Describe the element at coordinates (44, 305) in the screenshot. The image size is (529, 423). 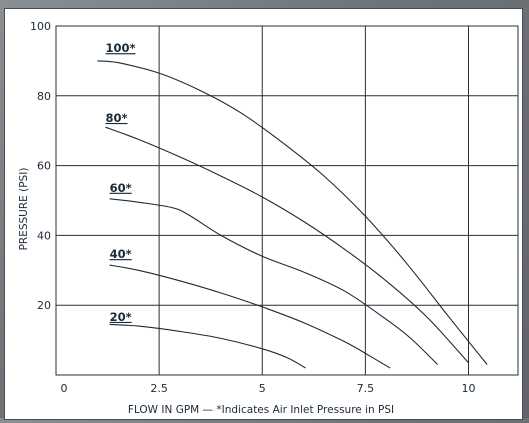
I see `y-tick-label: 20` at that location.